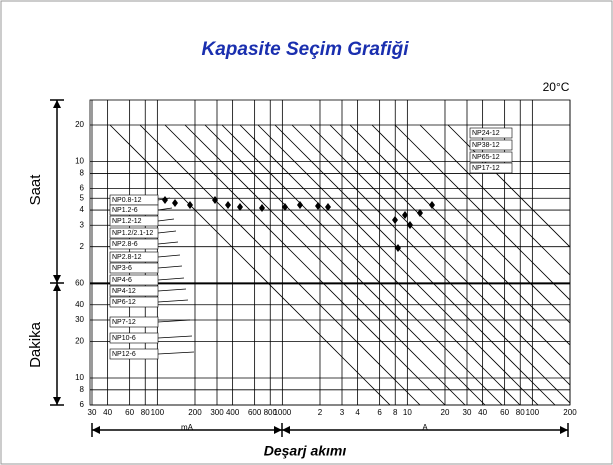  Describe the element at coordinates (395, 412) in the screenshot. I see `x-tick-label: 8` at that location.